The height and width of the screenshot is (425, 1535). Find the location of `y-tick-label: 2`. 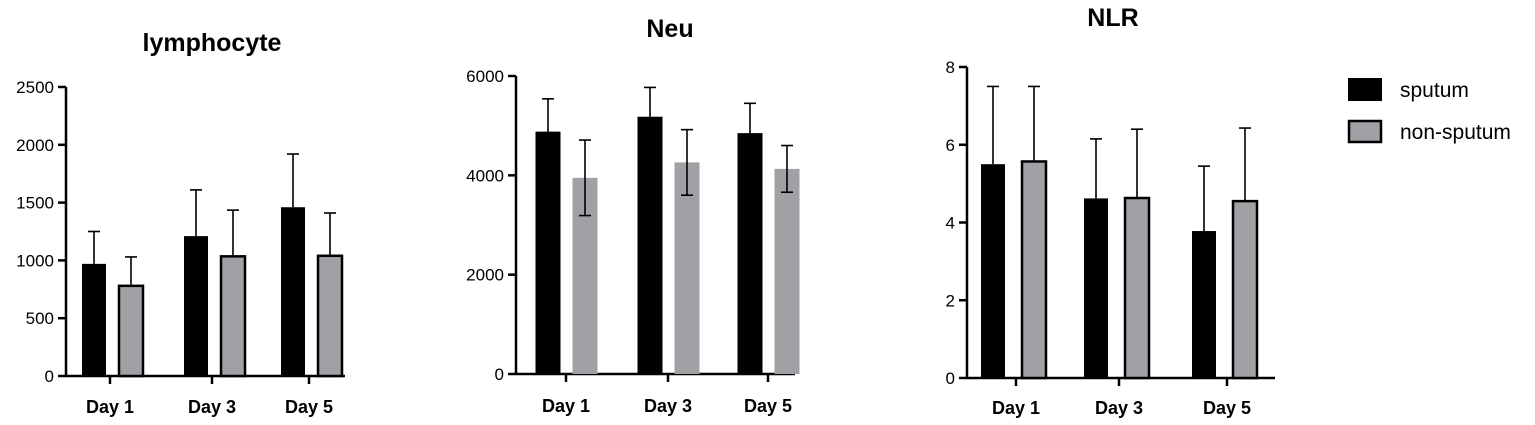

y-tick-label: 2 is located at coordinates (950, 300).